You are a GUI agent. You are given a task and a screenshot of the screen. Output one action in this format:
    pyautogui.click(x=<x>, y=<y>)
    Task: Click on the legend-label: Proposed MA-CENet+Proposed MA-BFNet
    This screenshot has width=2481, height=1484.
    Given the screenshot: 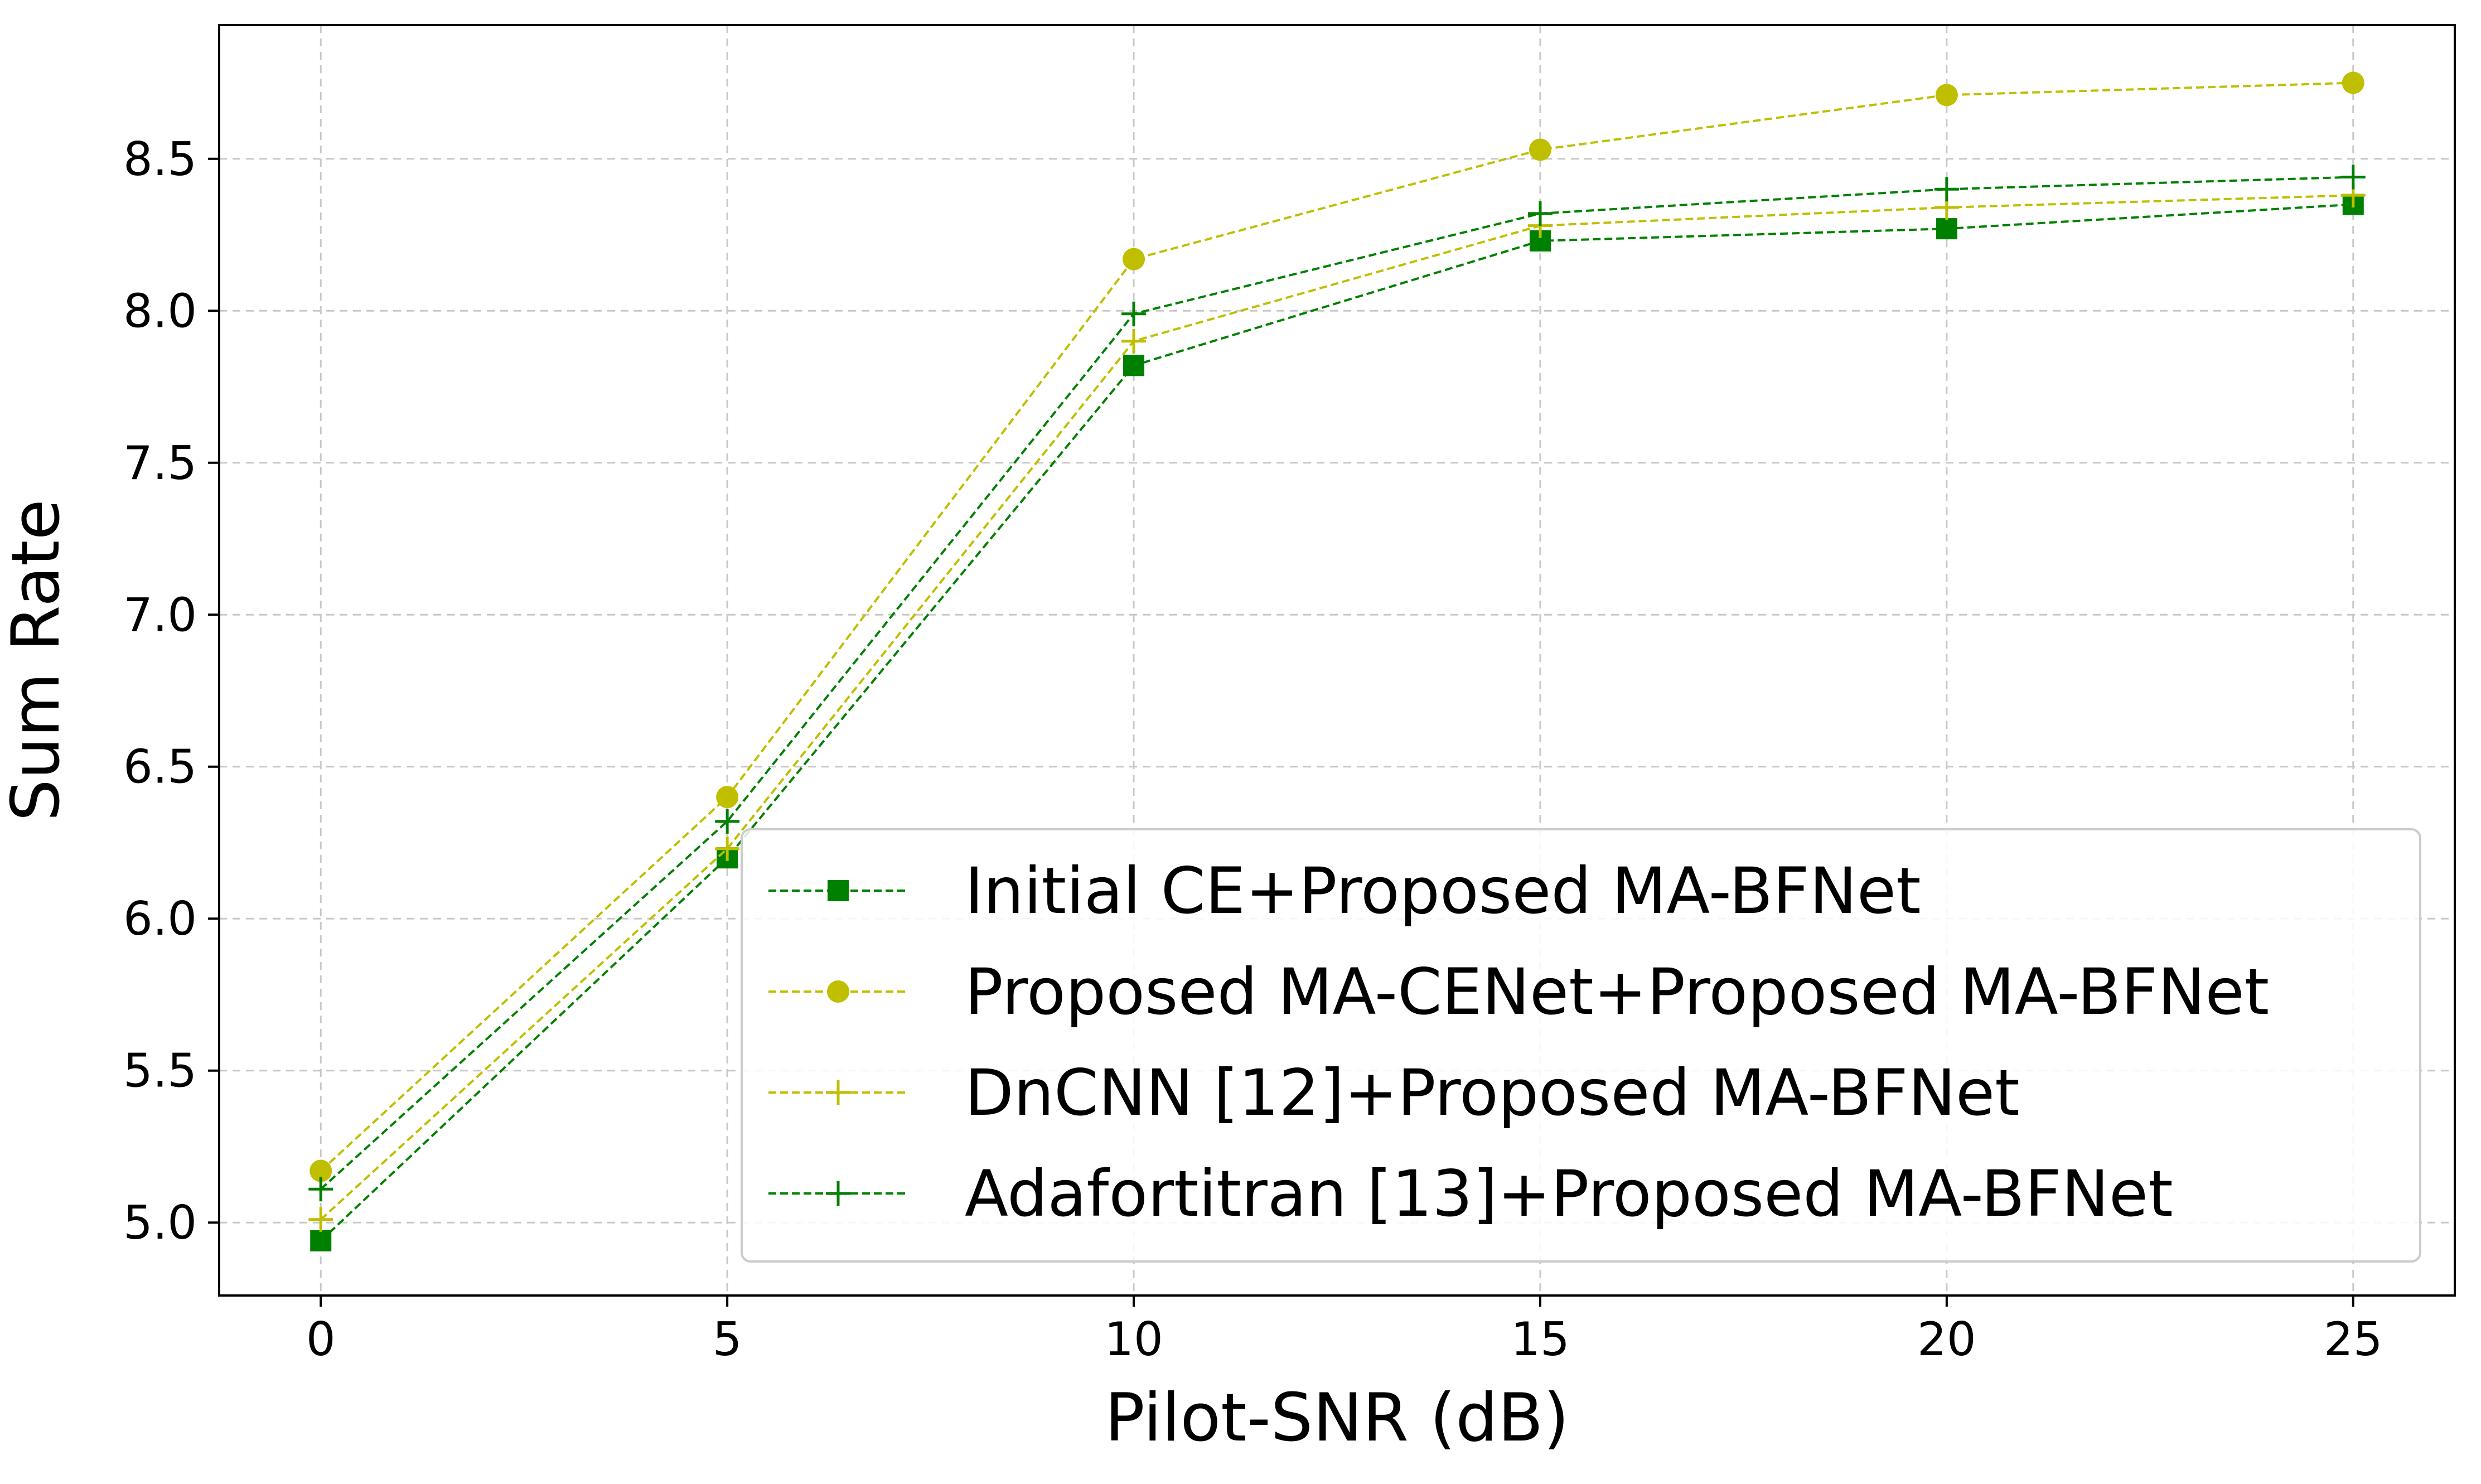 What is the action you would take?
    pyautogui.click(x=1617, y=992)
    